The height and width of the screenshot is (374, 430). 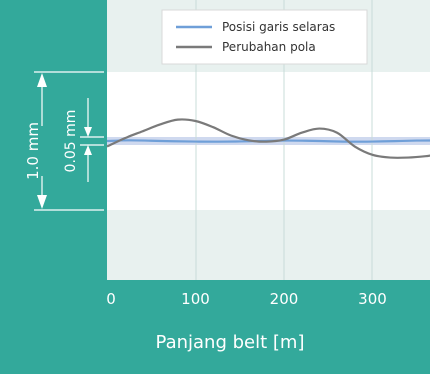 What do you see at coordinates (83, 140) in the screenshot?
I see `dimension-inner: 0.05 mm` at bounding box center [83, 140].